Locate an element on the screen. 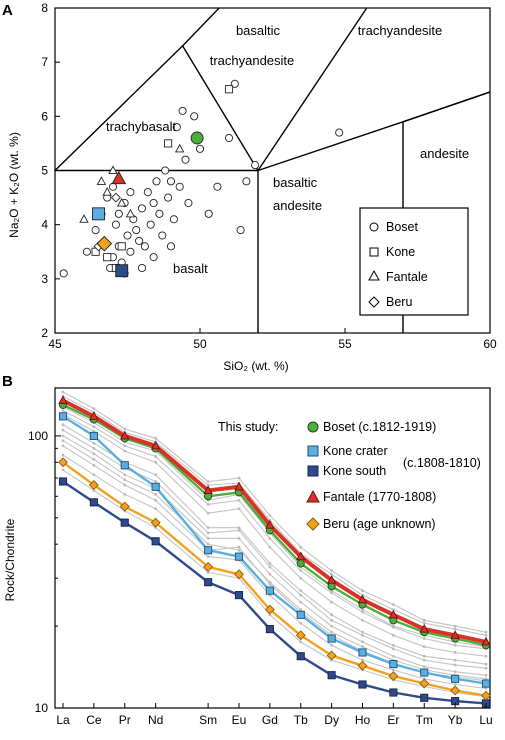 The image size is (505, 740). kone-point is located at coordinates (121, 246).